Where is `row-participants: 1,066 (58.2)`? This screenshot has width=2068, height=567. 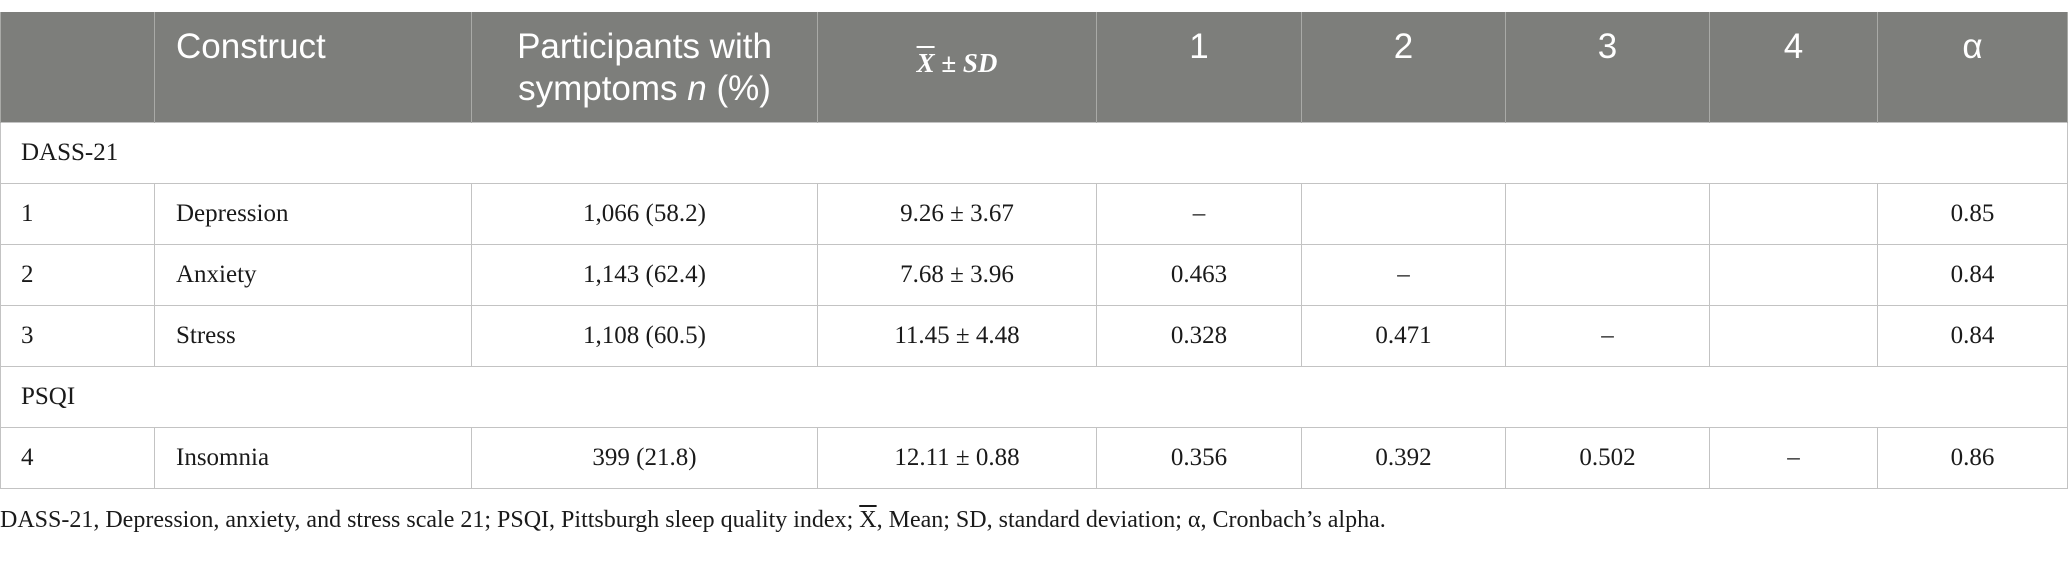
row-participants: 1,066 (58.2) is located at coordinates (644, 213).